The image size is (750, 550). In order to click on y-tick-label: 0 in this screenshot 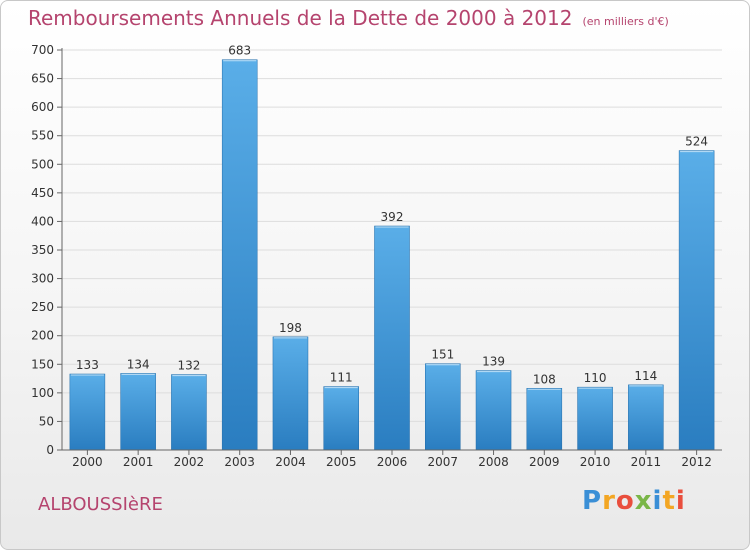, I will do `click(50, 450)`.